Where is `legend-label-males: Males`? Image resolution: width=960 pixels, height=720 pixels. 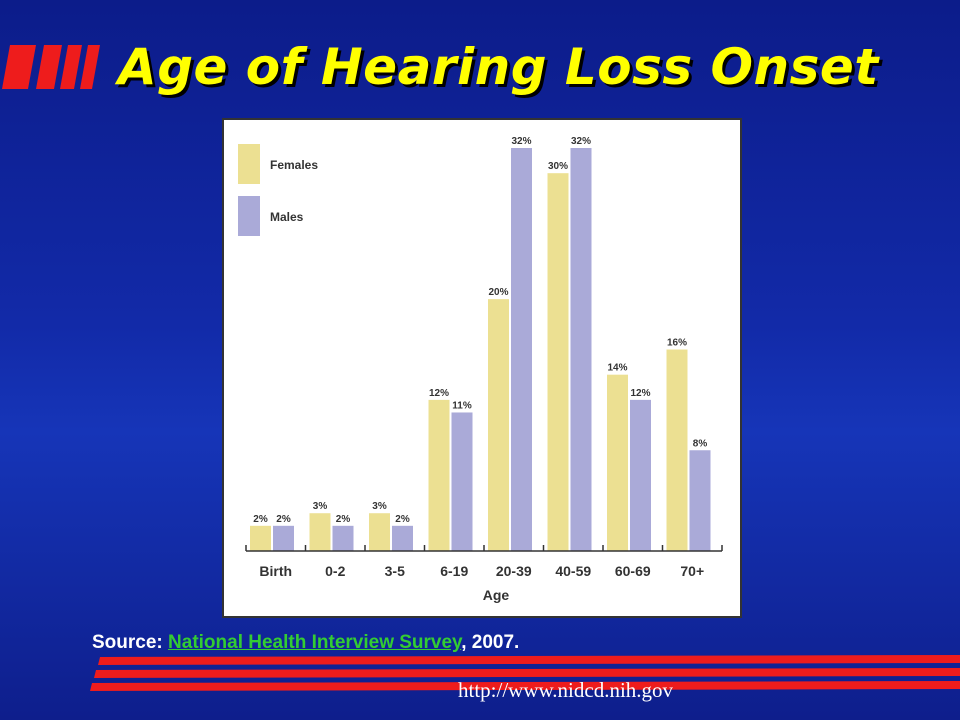 legend-label-males: Males is located at coordinates (287, 217).